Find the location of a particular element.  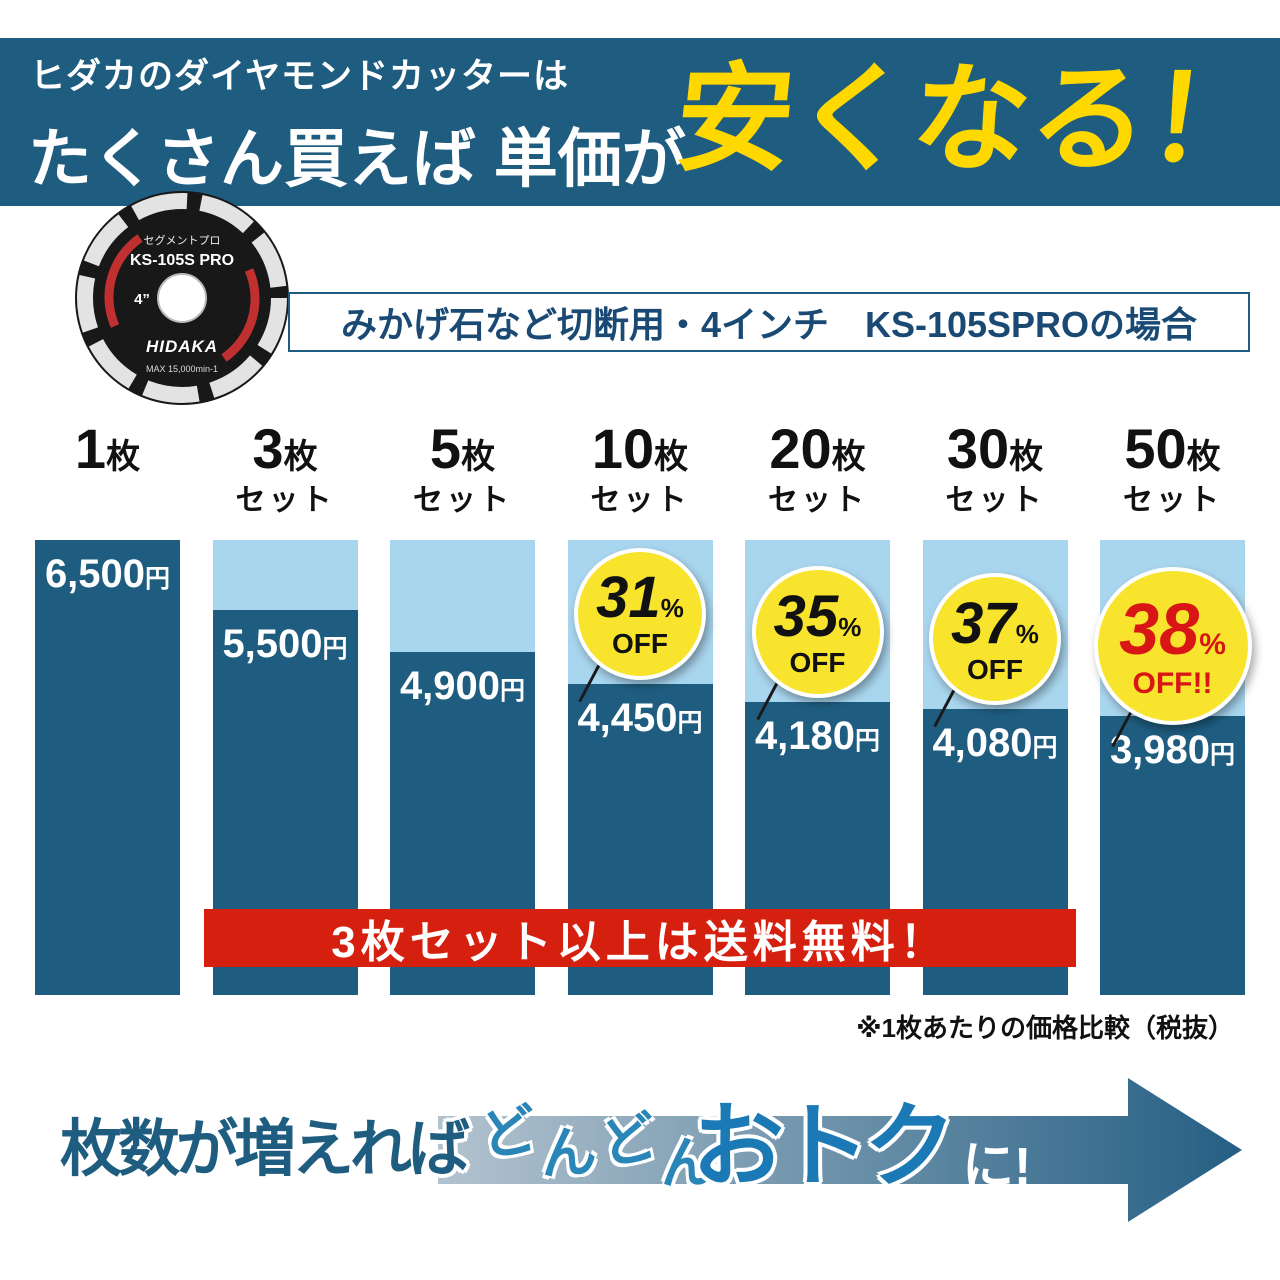

column-count: 30 is located at coordinates (978, 448).